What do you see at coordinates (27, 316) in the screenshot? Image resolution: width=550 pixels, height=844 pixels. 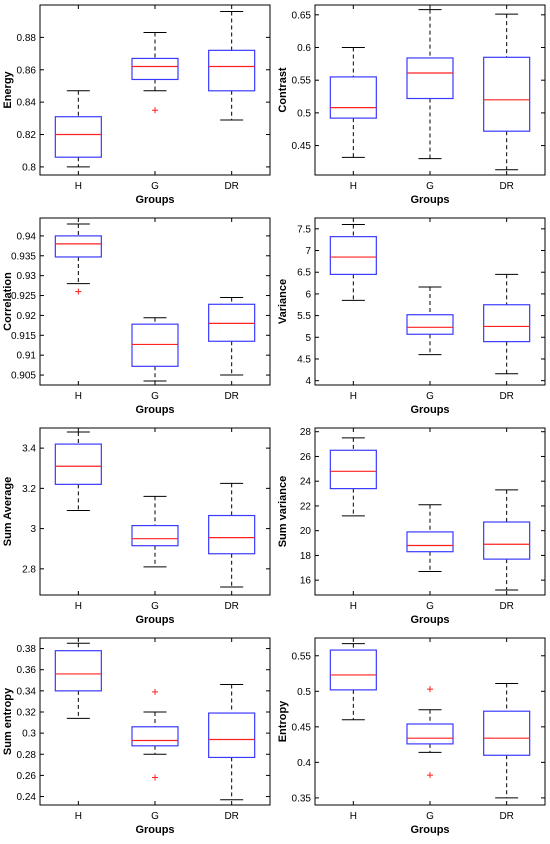 I see `y-tick-label: 0.92` at bounding box center [27, 316].